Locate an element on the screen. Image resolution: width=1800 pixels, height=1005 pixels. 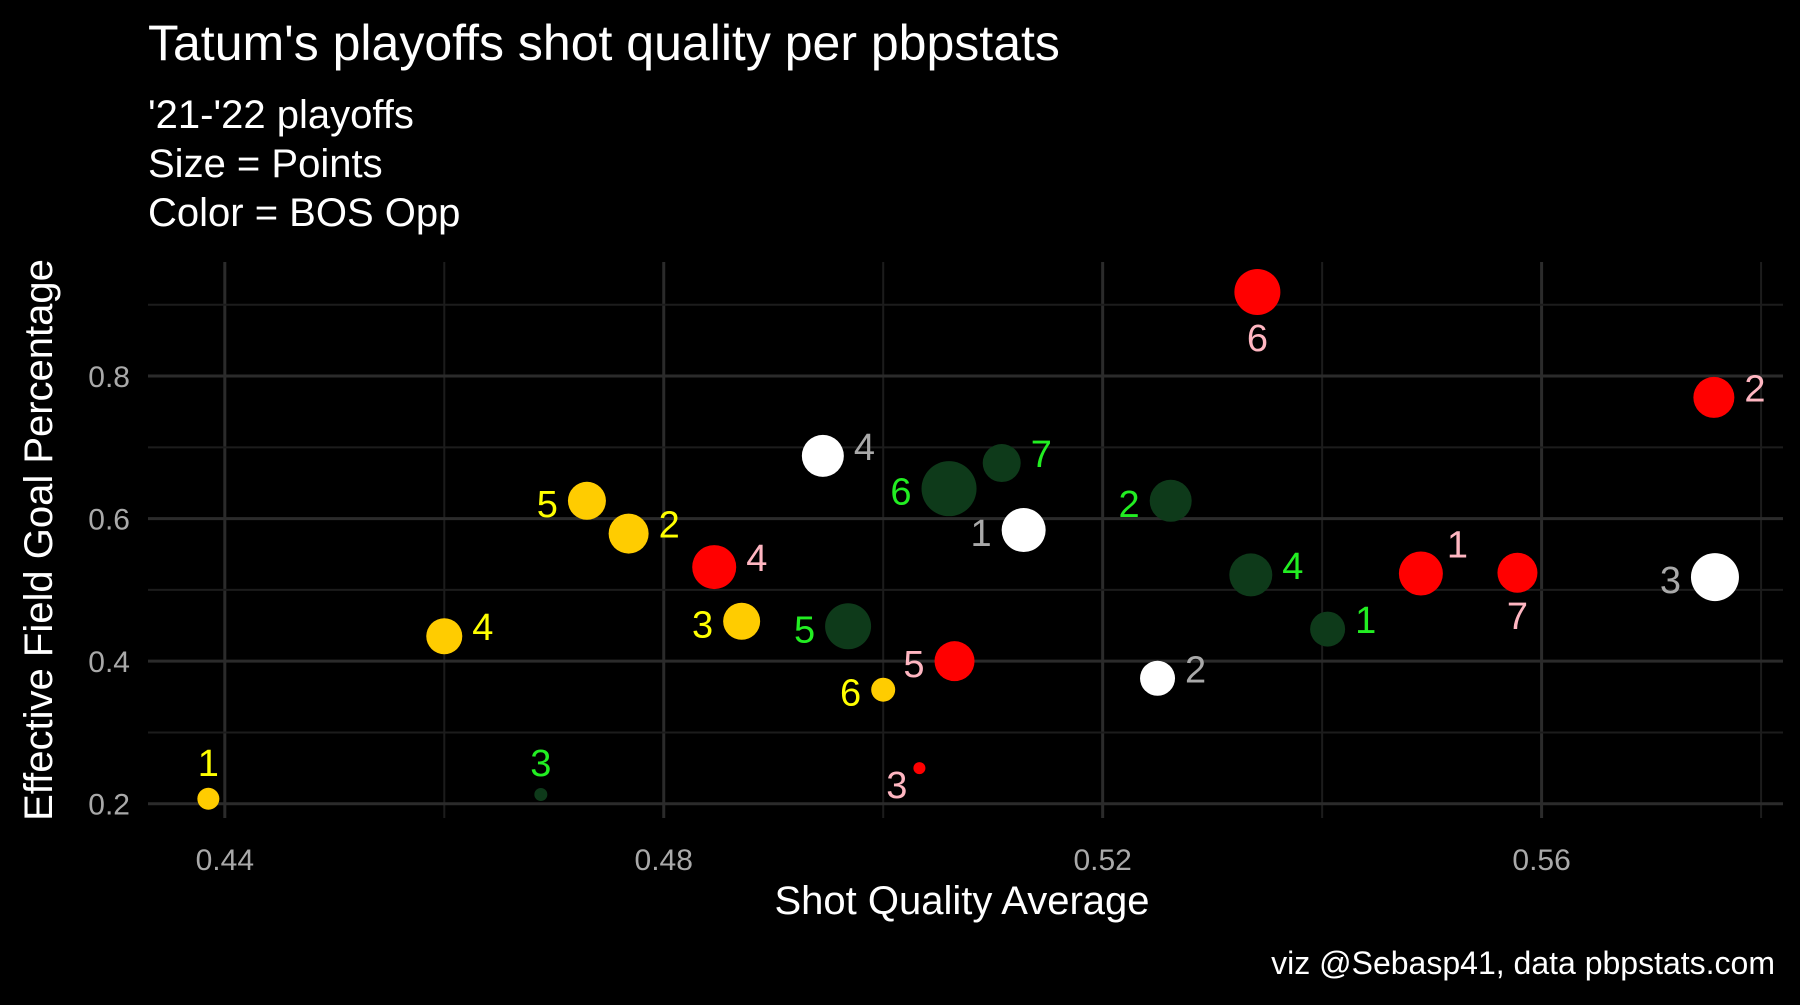
x-tick-label: 0.44 is located at coordinates (225, 860).